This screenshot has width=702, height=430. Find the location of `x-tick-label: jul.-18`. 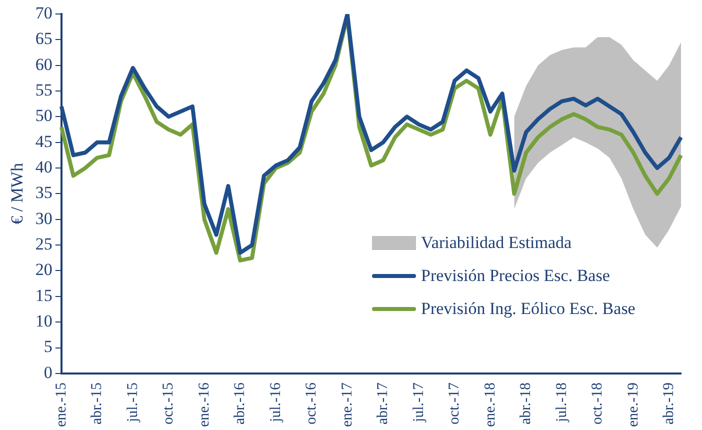

x-tick-label: jul.-18 is located at coordinates (562, 403).